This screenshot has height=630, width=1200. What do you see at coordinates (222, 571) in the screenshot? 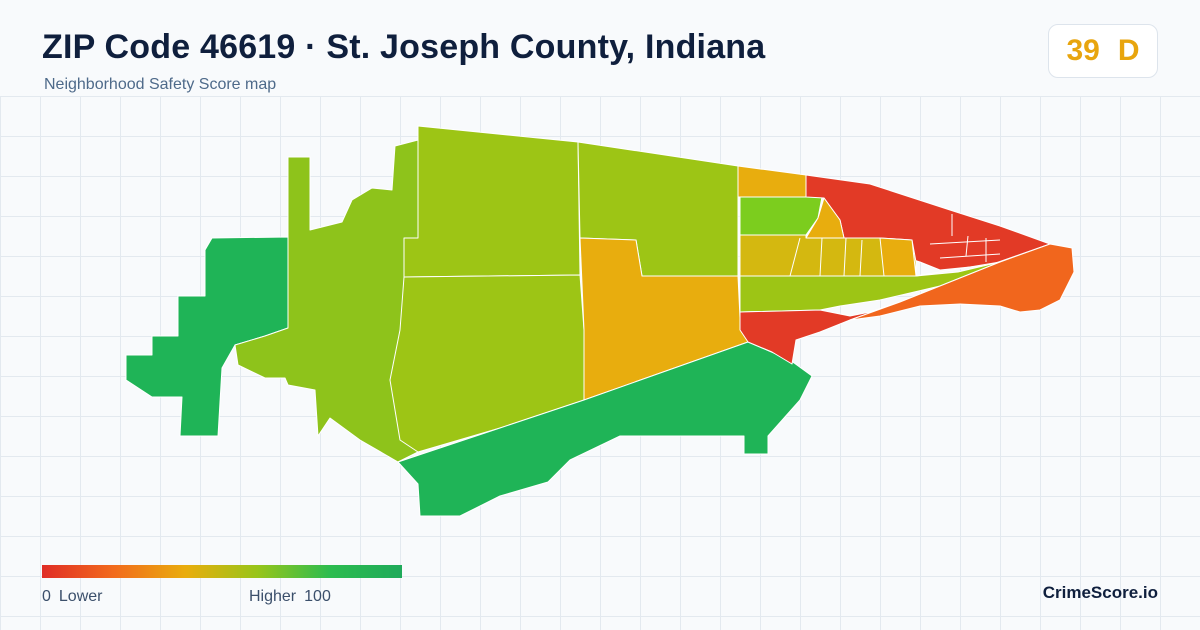
I see `legend-color-scale` at bounding box center [222, 571].